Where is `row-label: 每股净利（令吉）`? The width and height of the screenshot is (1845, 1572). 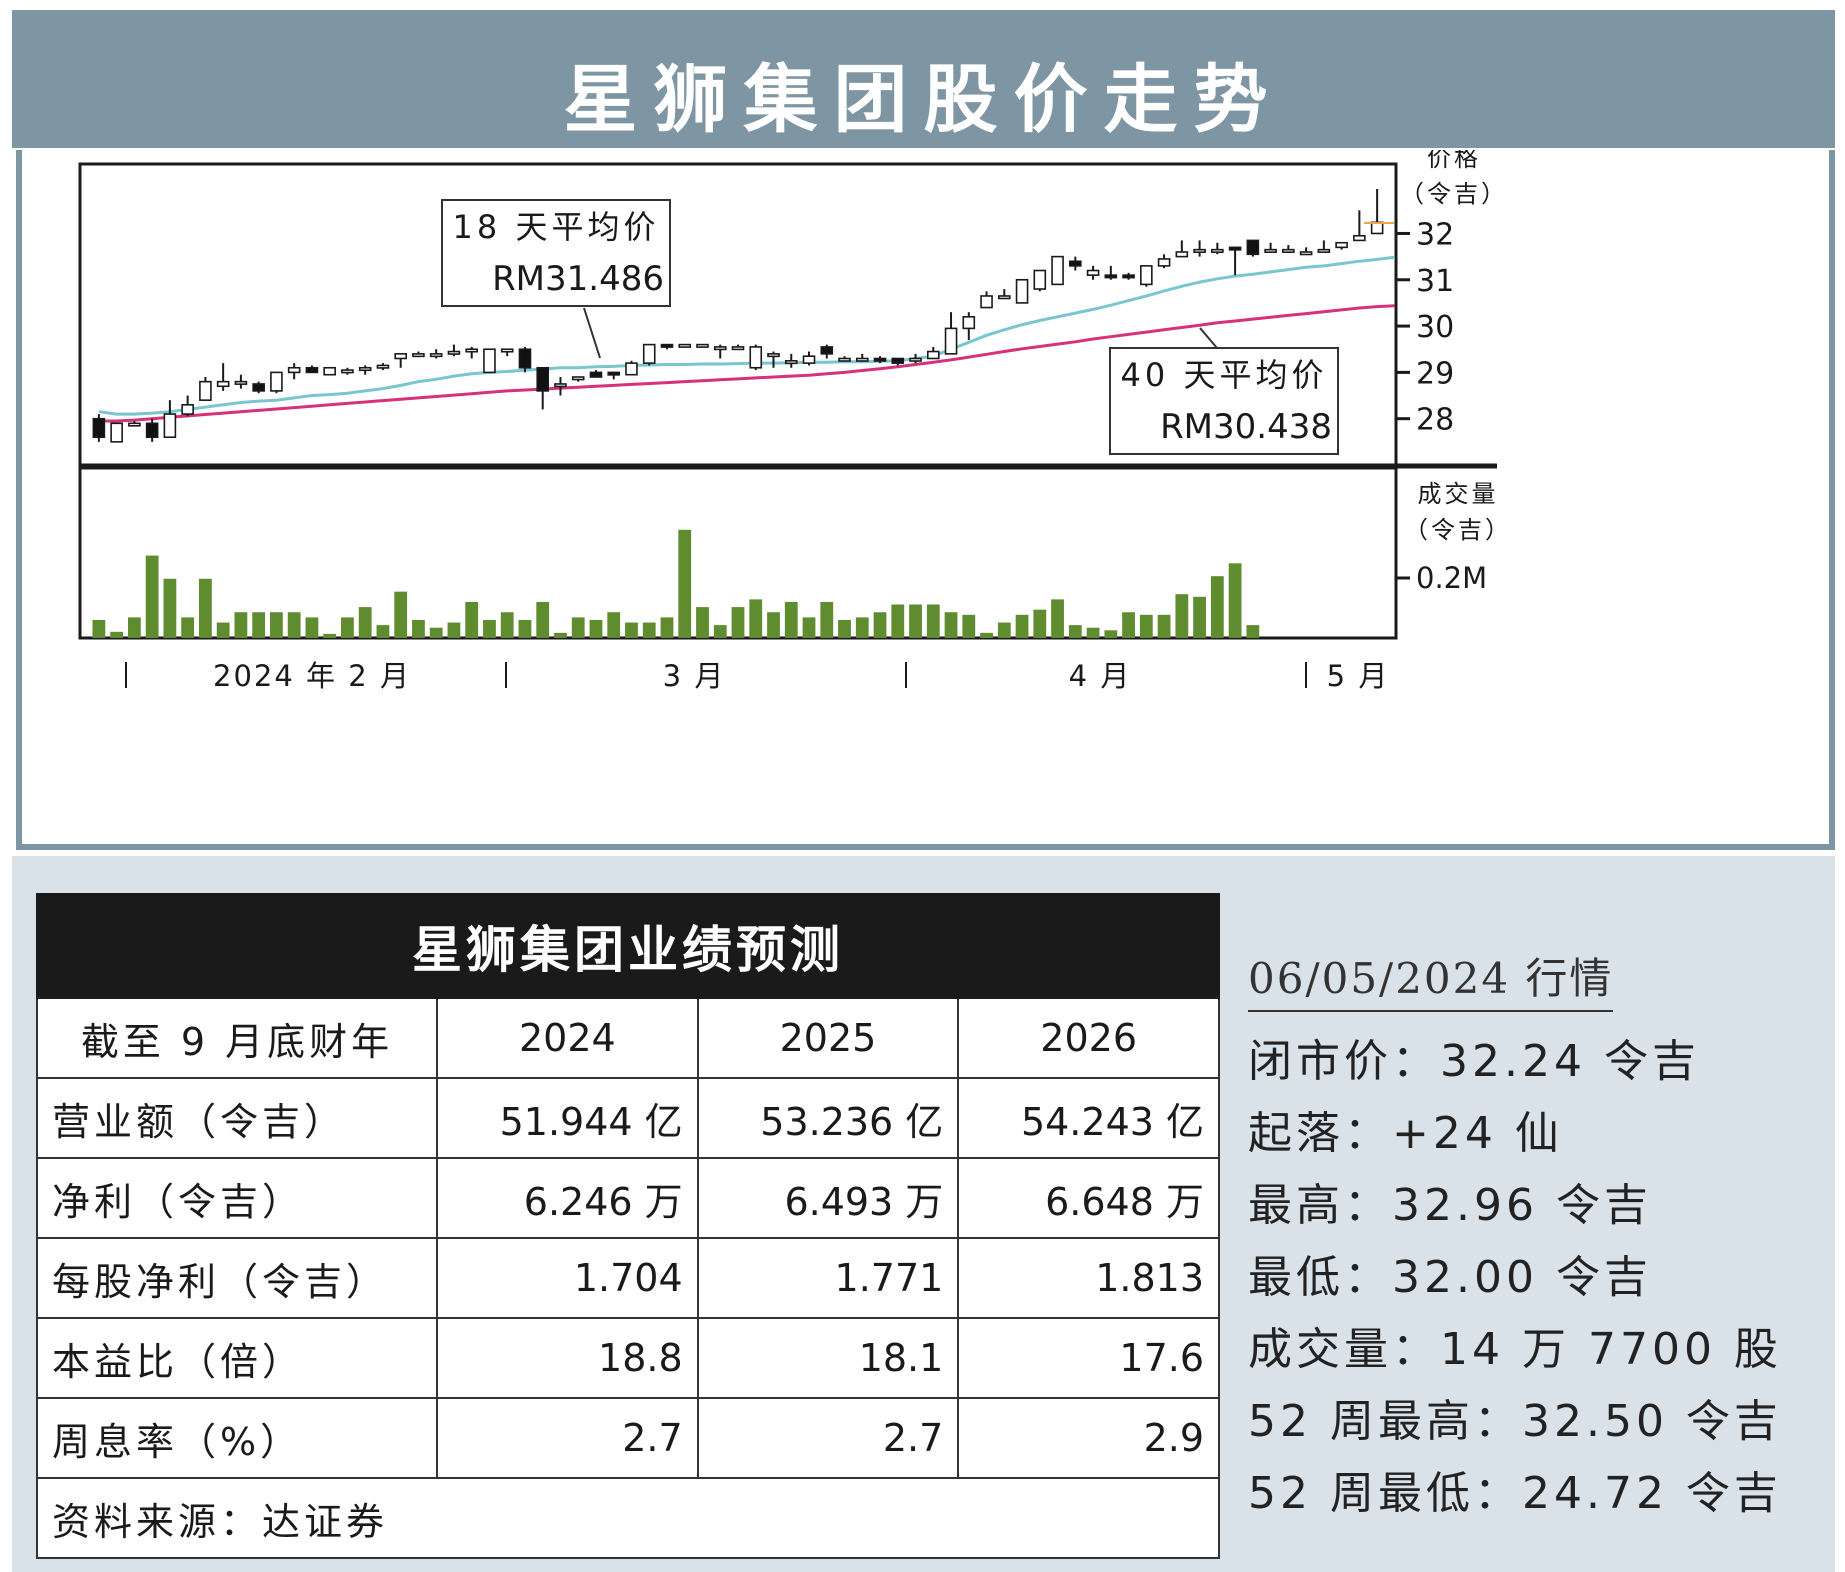
row-label: 每股净利（令吉） is located at coordinates (237, 1278).